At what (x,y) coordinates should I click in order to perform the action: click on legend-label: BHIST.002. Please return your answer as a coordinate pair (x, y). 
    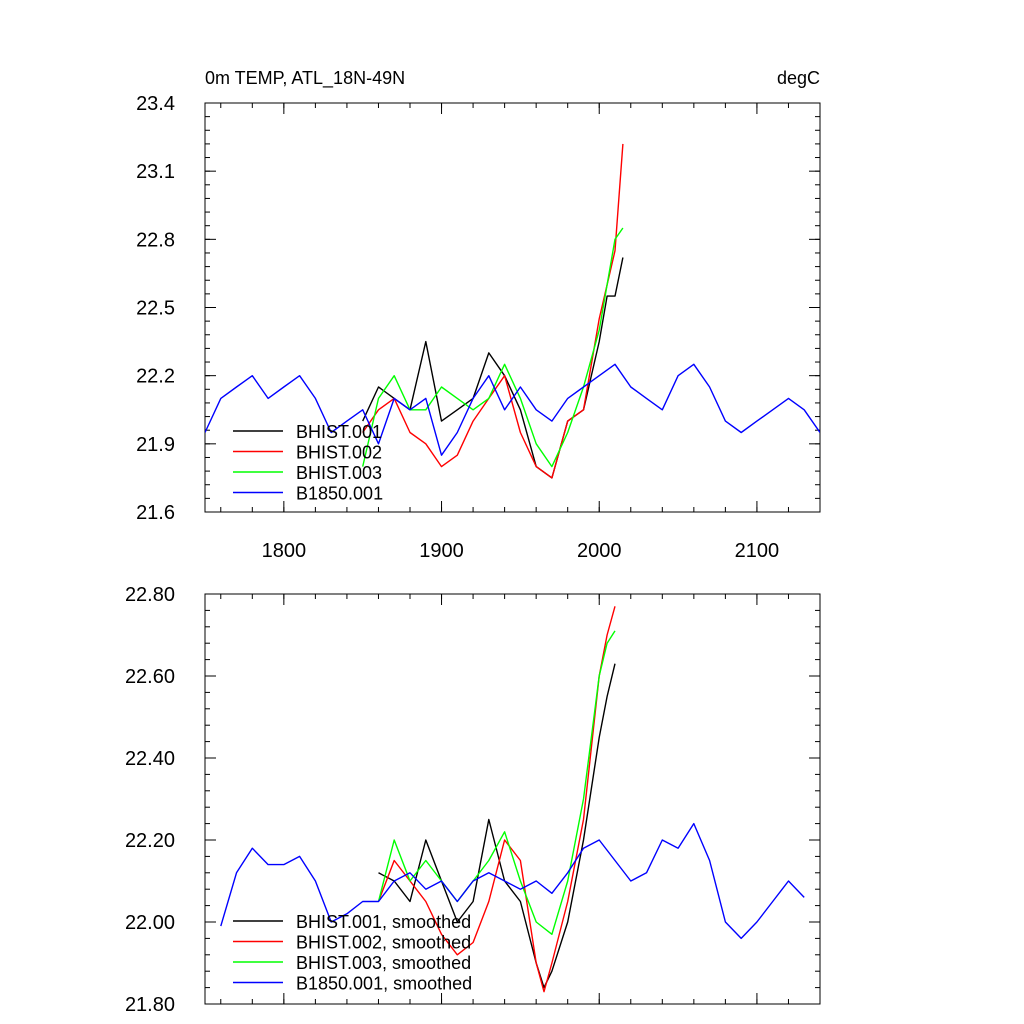
    Looking at the image, I should click on (339, 453).